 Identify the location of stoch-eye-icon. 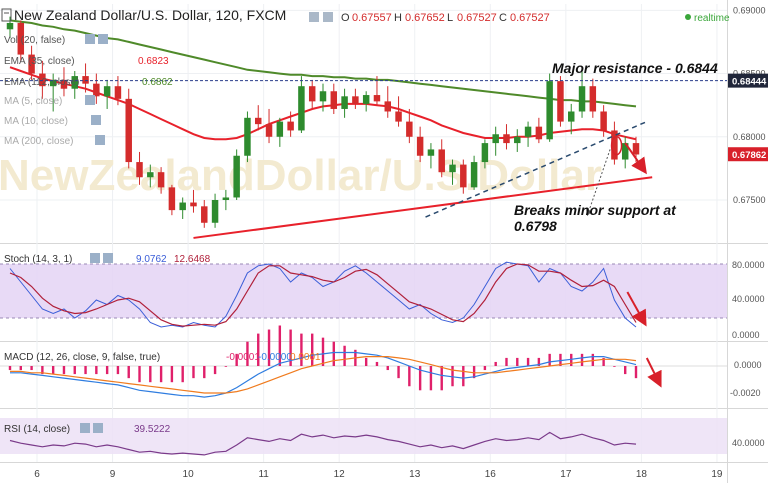
(108, 258).